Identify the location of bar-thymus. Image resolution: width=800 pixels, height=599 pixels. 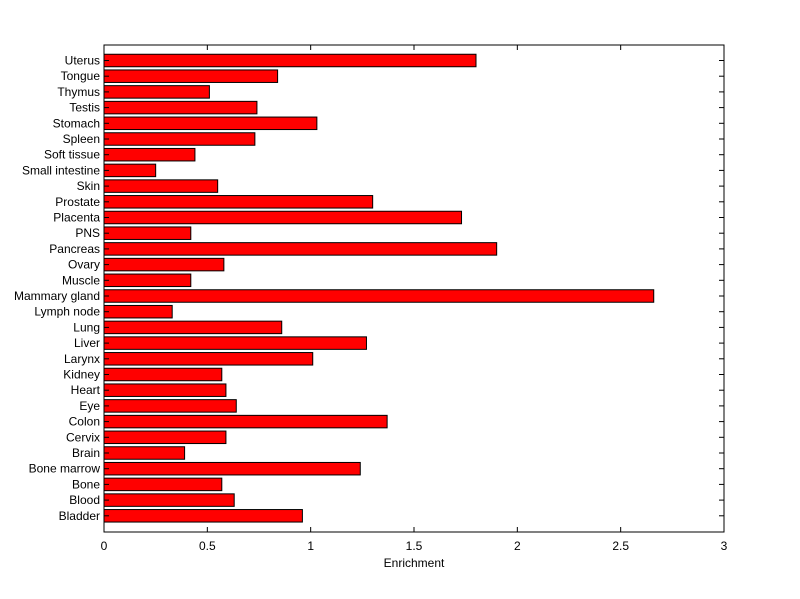
(156, 92).